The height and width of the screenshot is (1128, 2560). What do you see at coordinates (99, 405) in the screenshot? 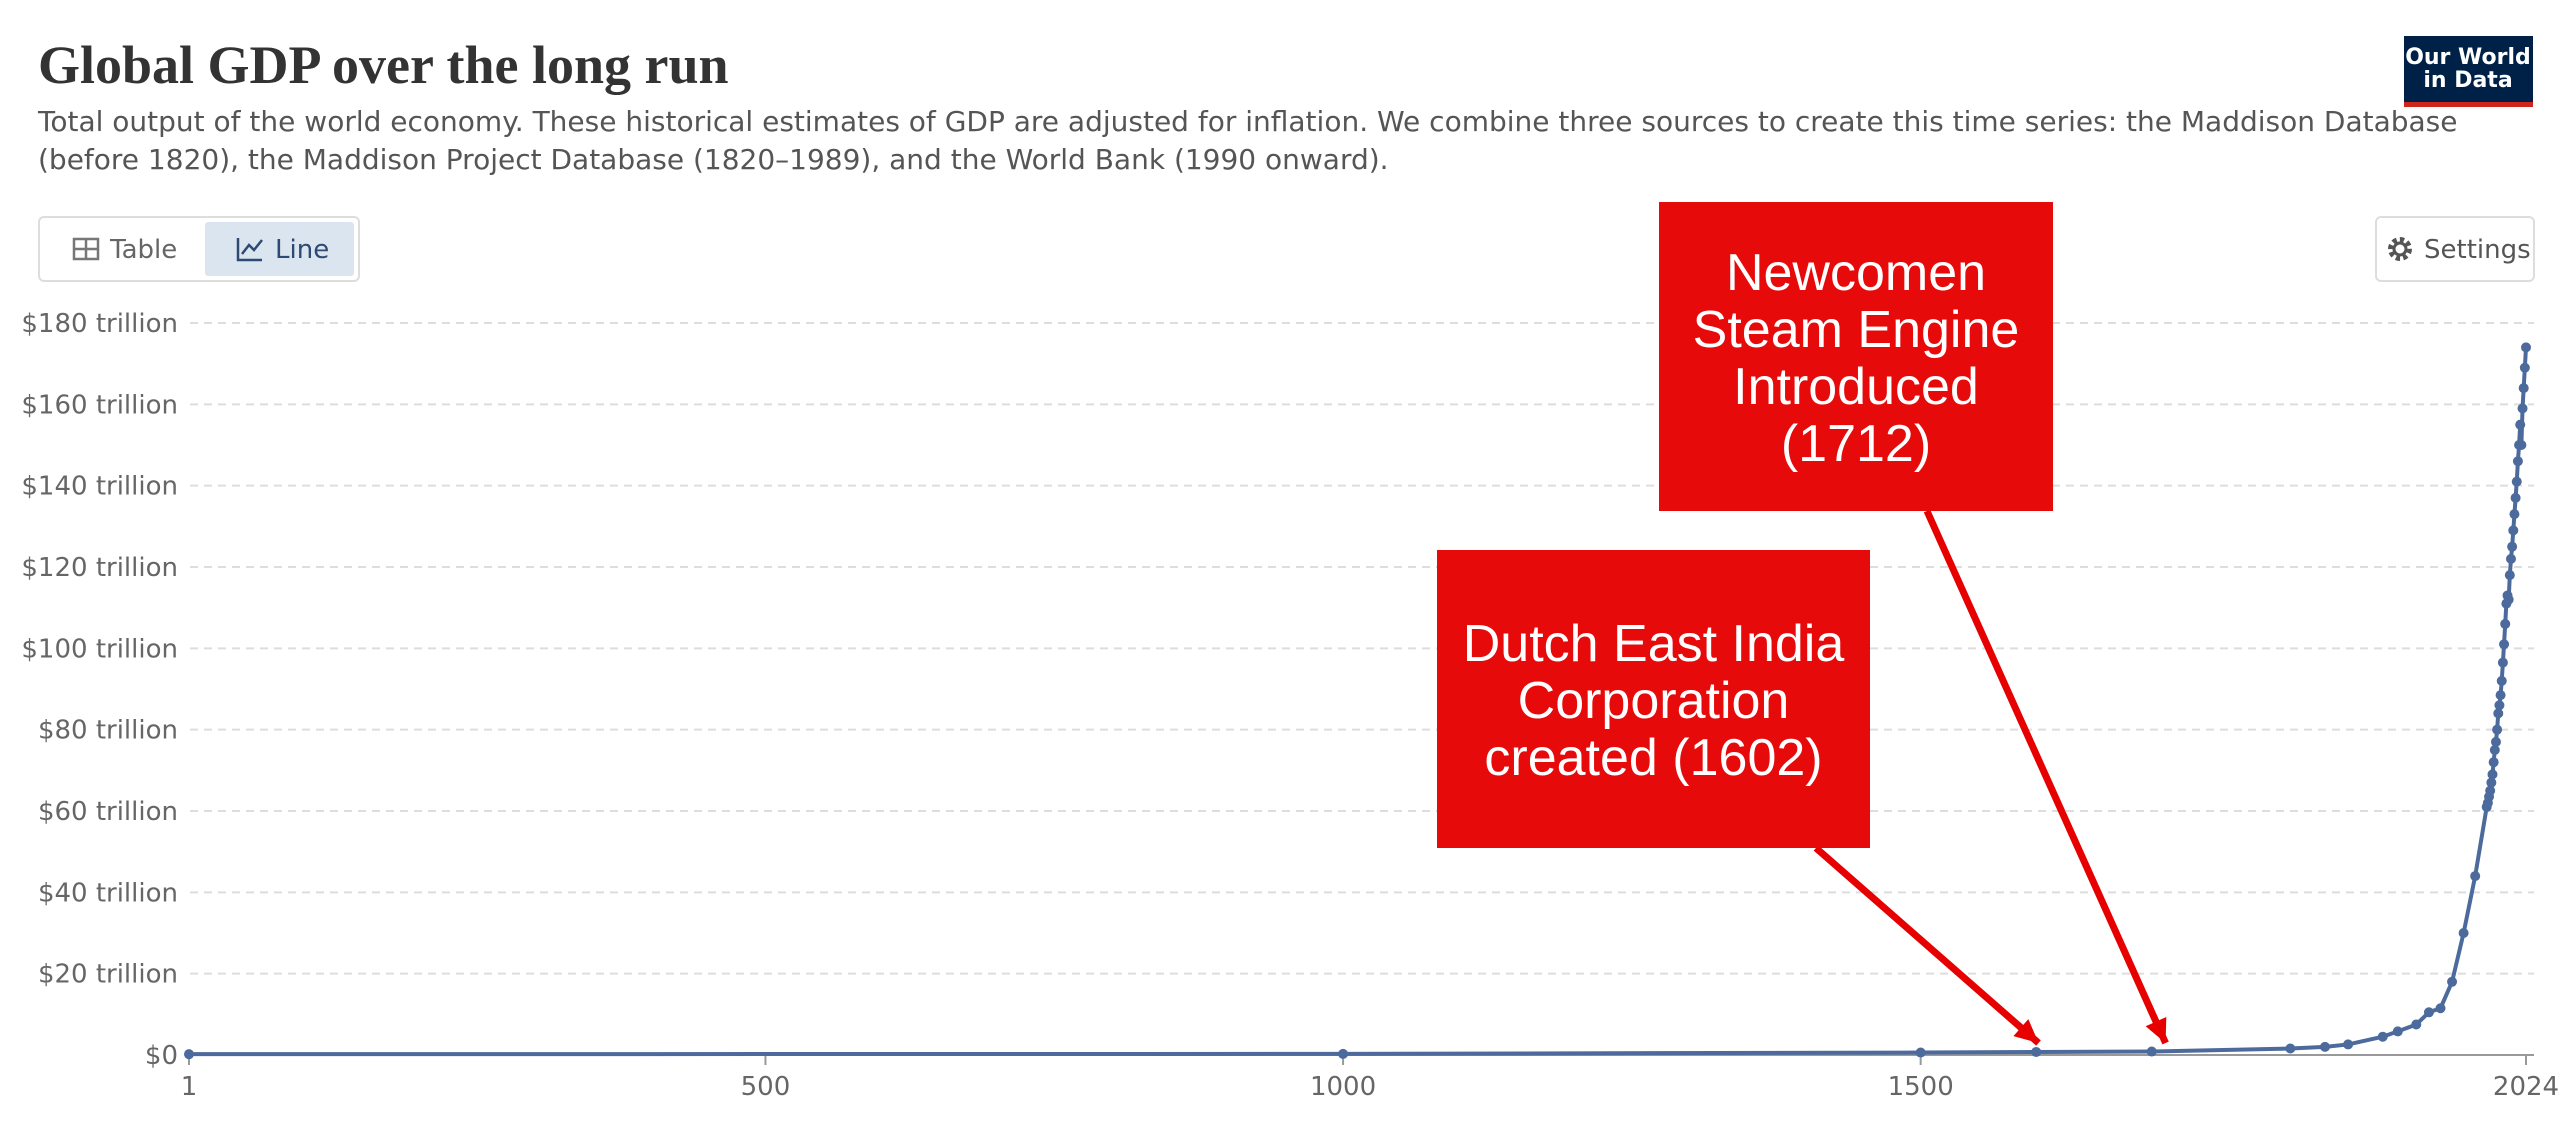
I see `y-tick-label: $160 trillion` at bounding box center [99, 405].